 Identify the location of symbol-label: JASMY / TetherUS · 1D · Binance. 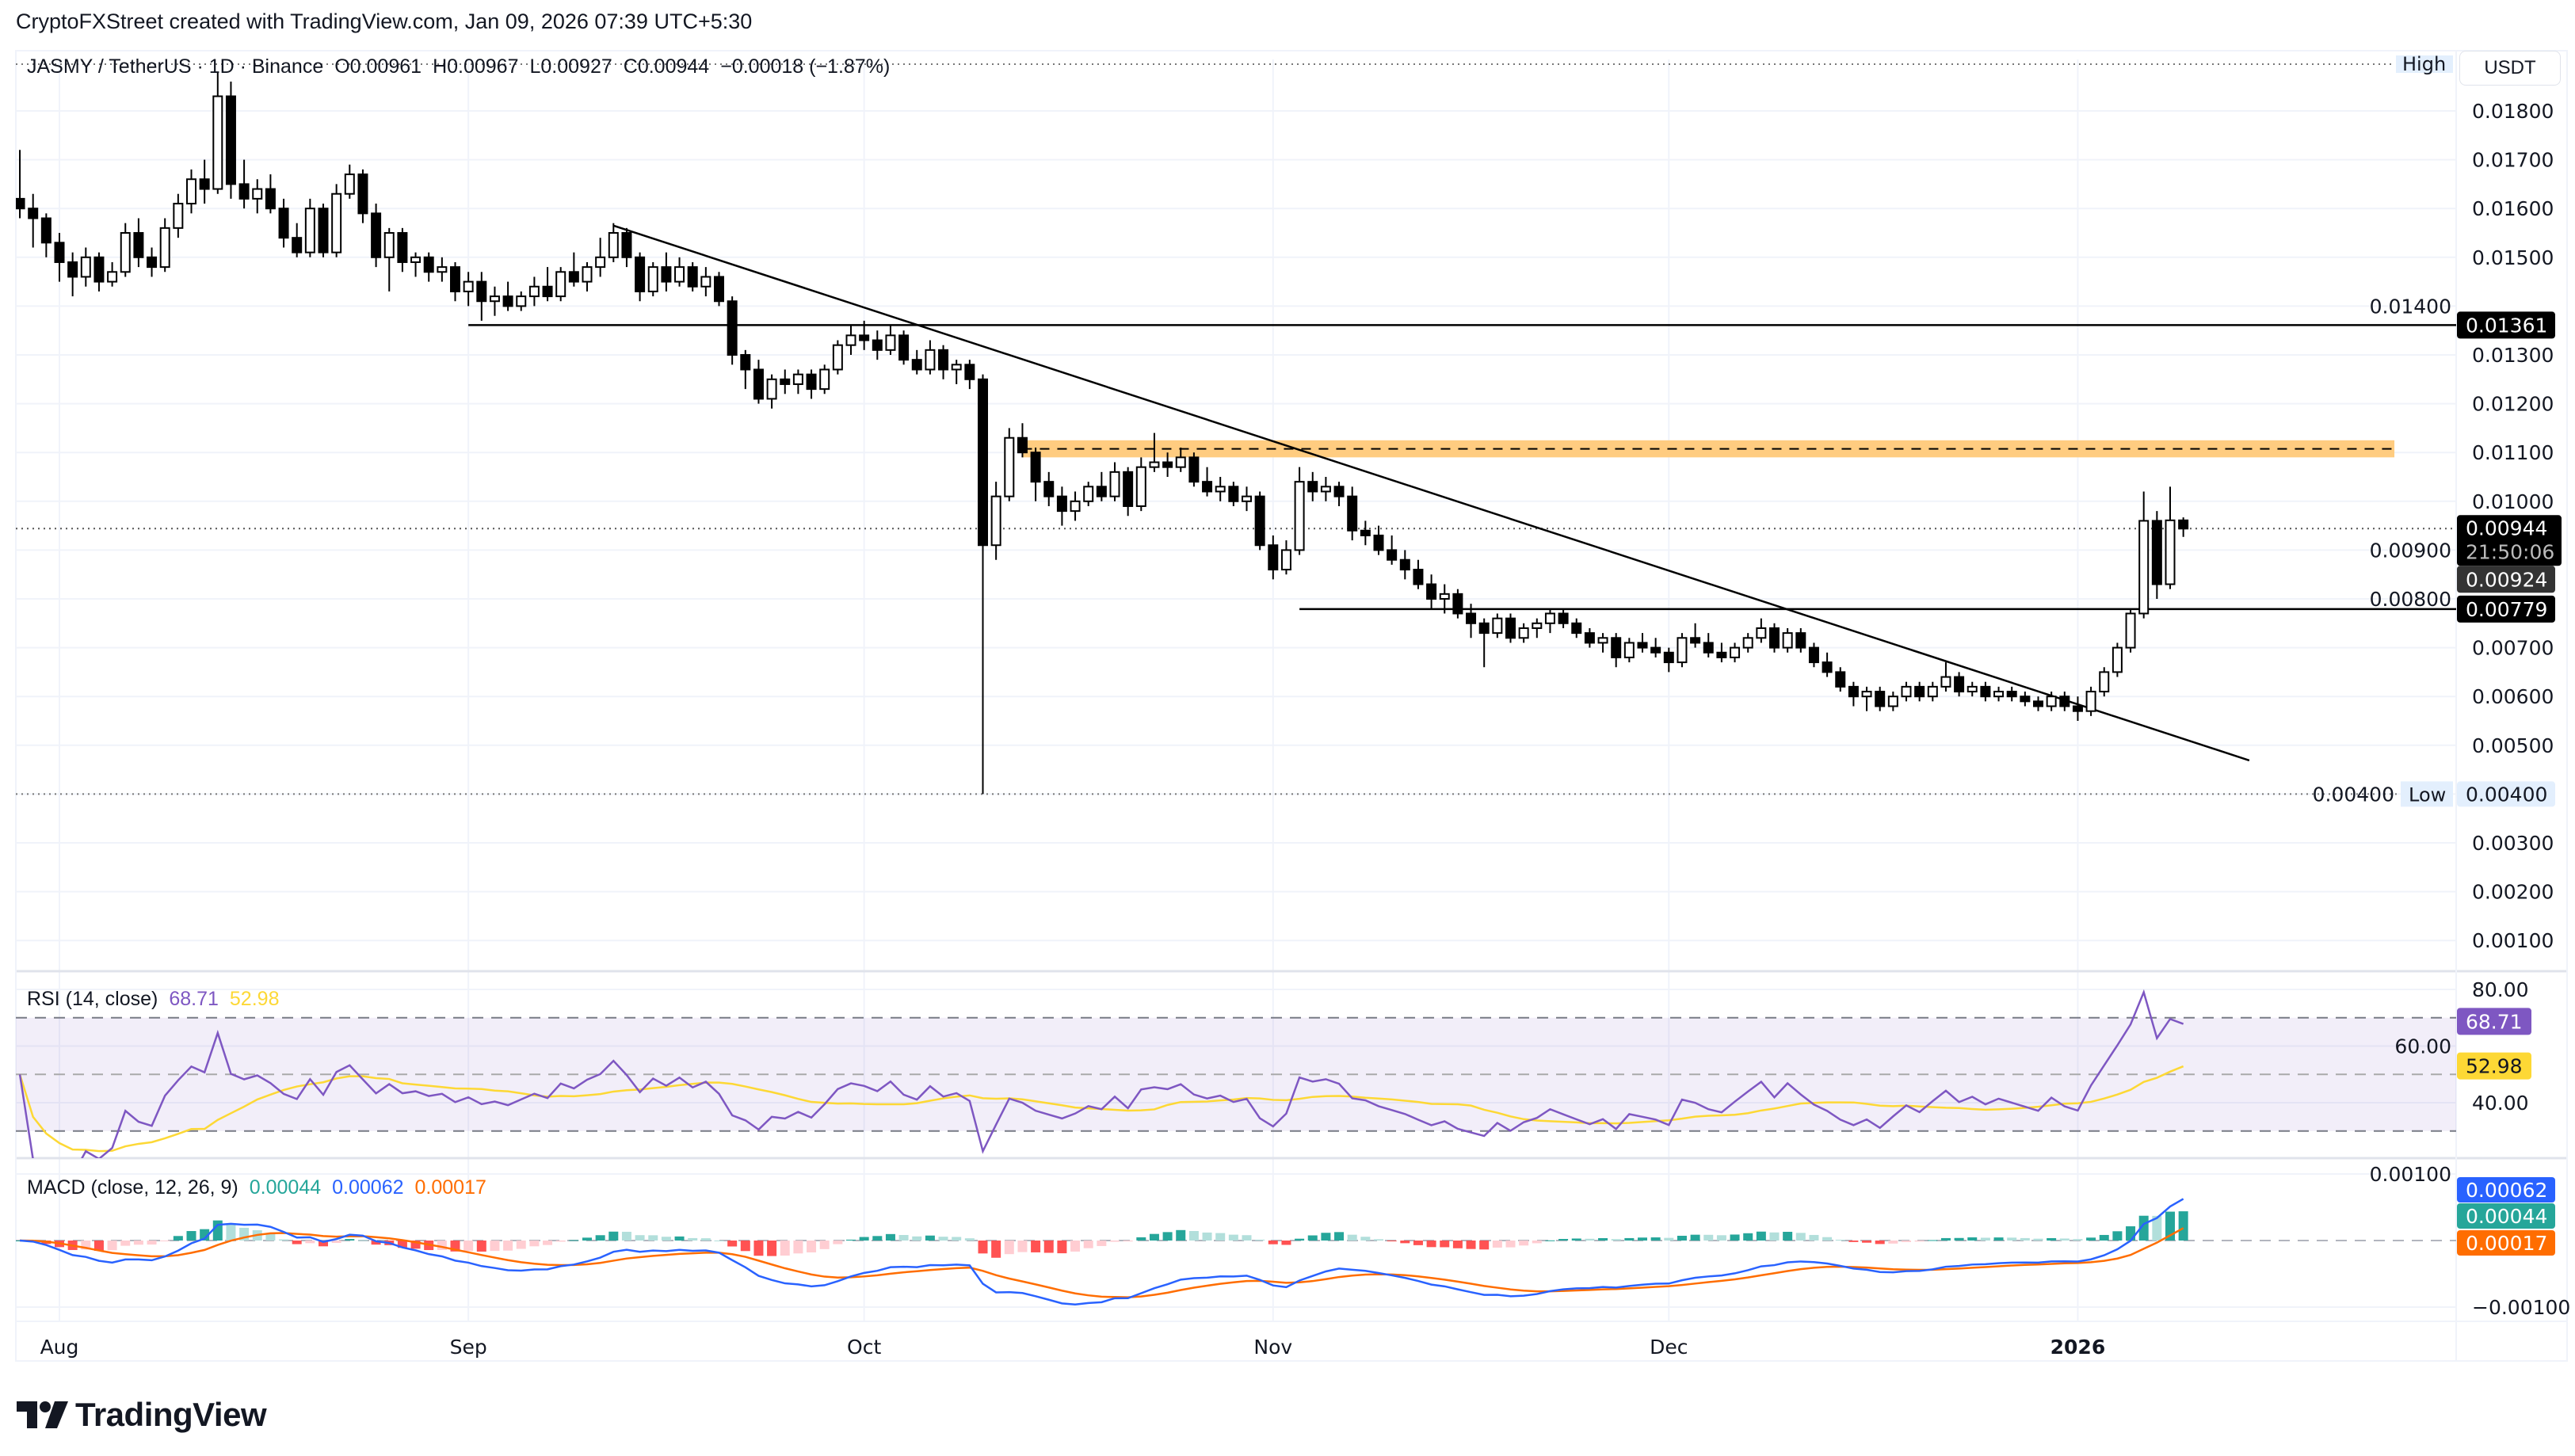
(175, 66).